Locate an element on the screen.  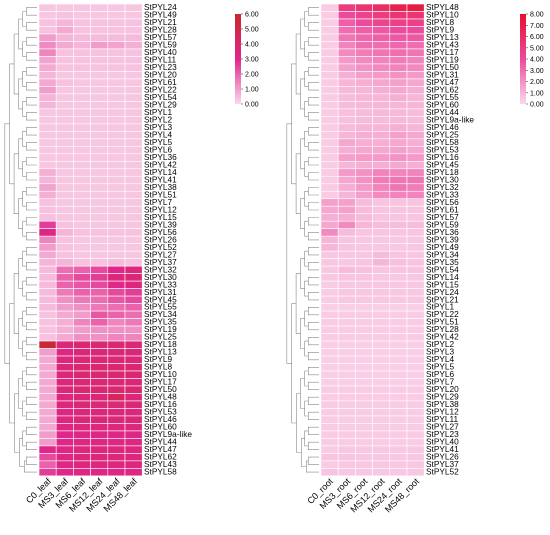
colorbar-tick-label: 6.00 is located at coordinates (537, 37).